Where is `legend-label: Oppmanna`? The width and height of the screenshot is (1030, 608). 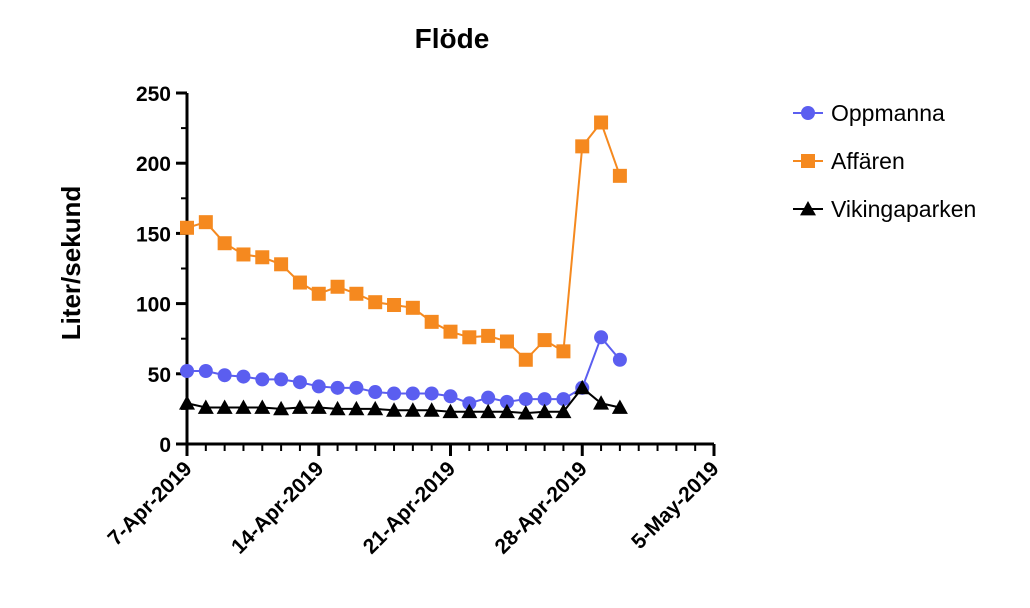
legend-label: Oppmanna is located at coordinates (888, 113).